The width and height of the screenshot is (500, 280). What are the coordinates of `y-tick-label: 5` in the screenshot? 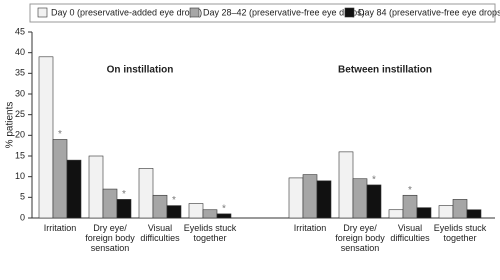 It's located at (22, 197).